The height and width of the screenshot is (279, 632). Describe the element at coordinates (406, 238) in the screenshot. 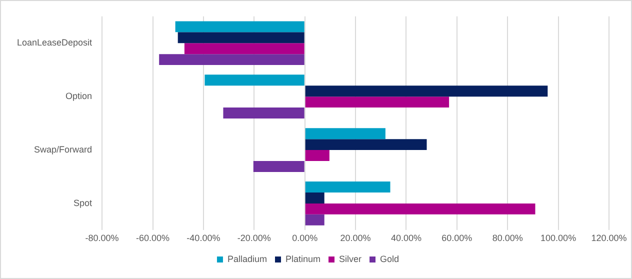

I see `x-tick-label: 40.00%` at that location.